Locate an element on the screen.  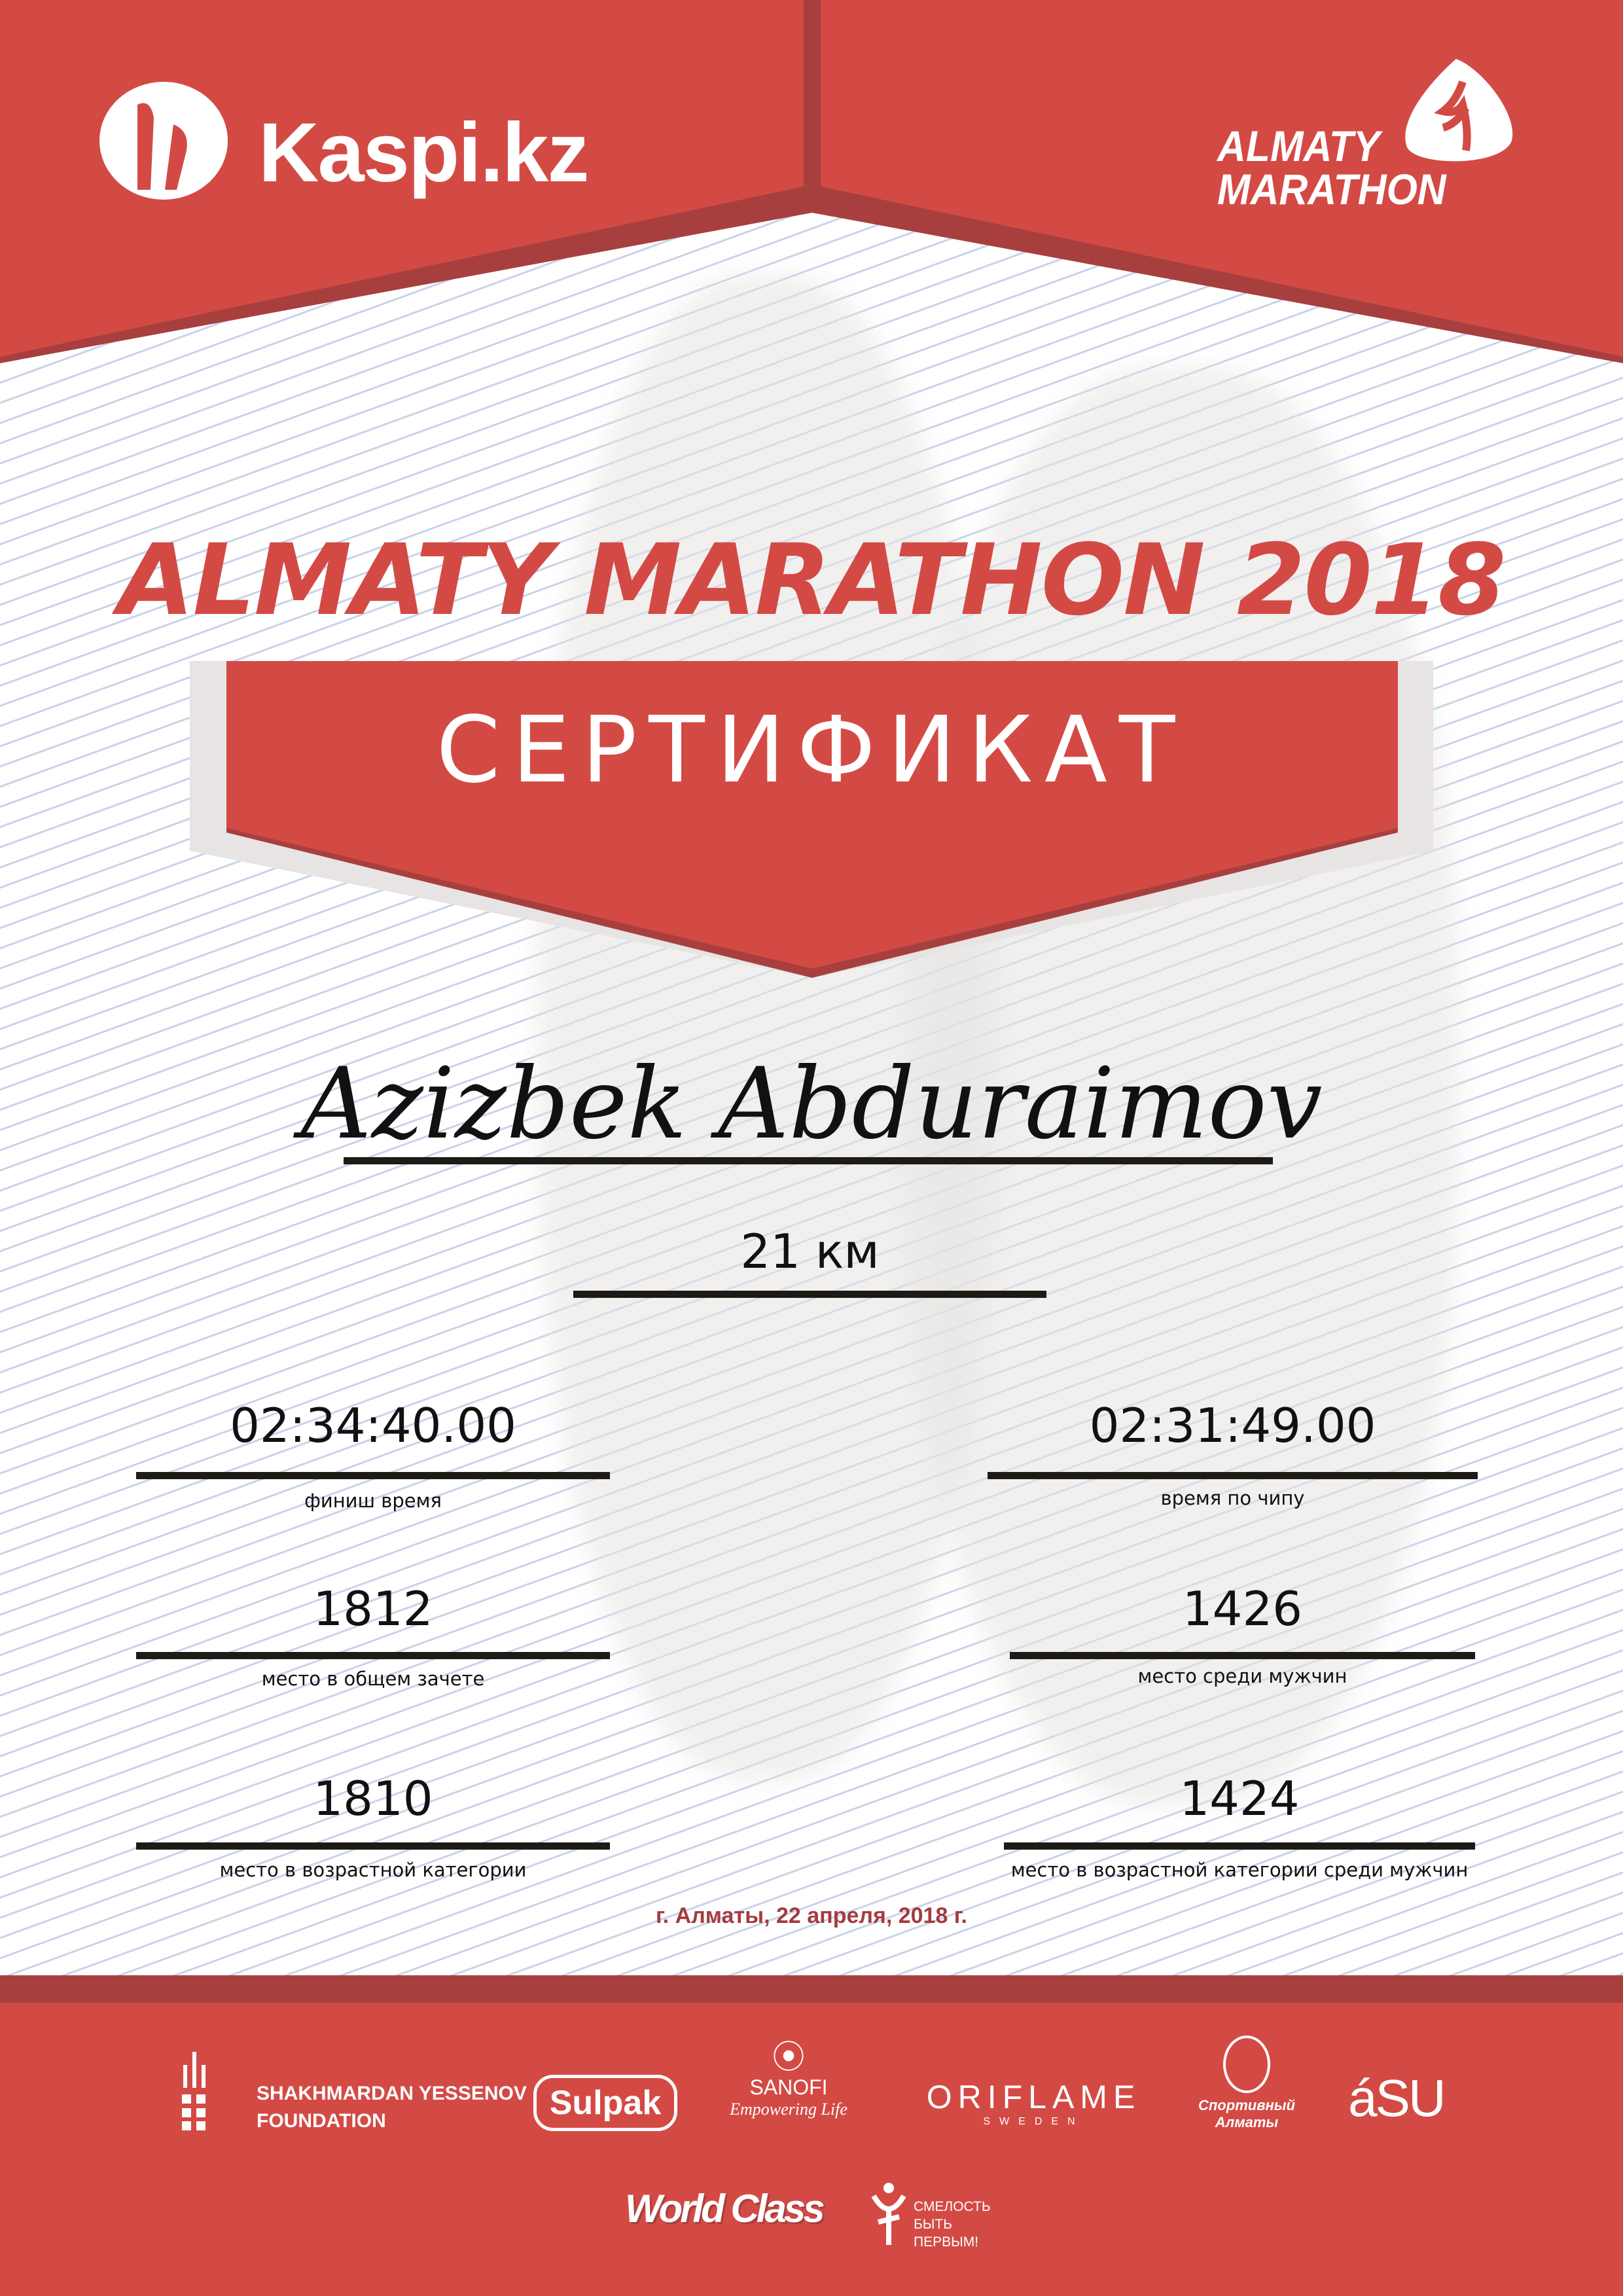
male-place-underline is located at coordinates (1242, 1655).